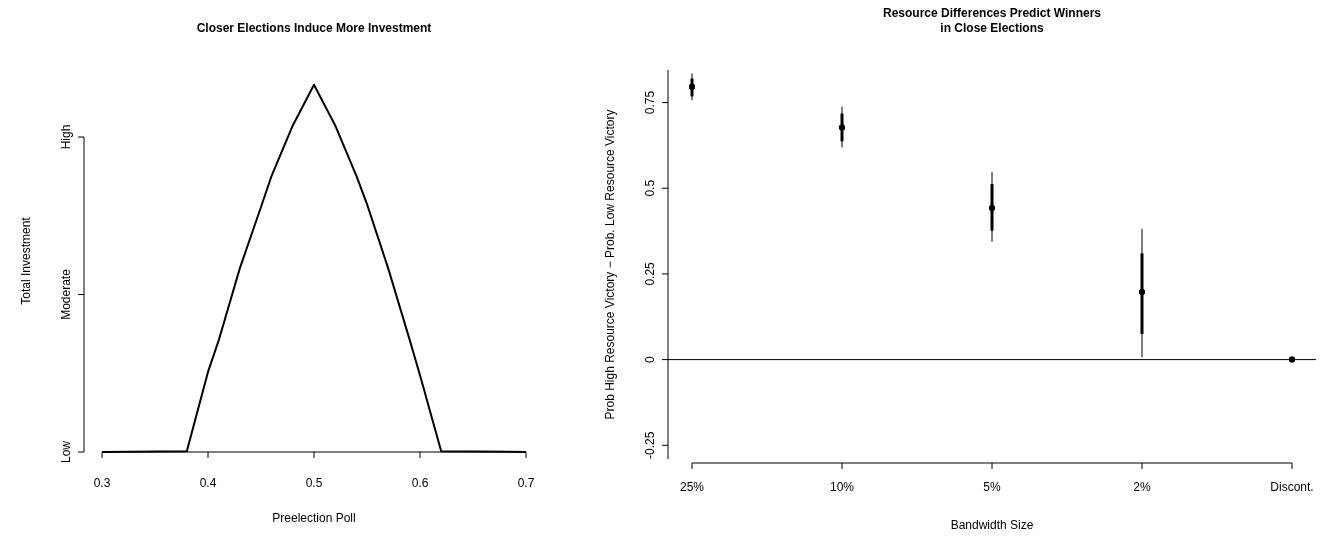  What do you see at coordinates (992, 487) in the screenshot?
I see `x-tick-label: 5%` at bounding box center [992, 487].